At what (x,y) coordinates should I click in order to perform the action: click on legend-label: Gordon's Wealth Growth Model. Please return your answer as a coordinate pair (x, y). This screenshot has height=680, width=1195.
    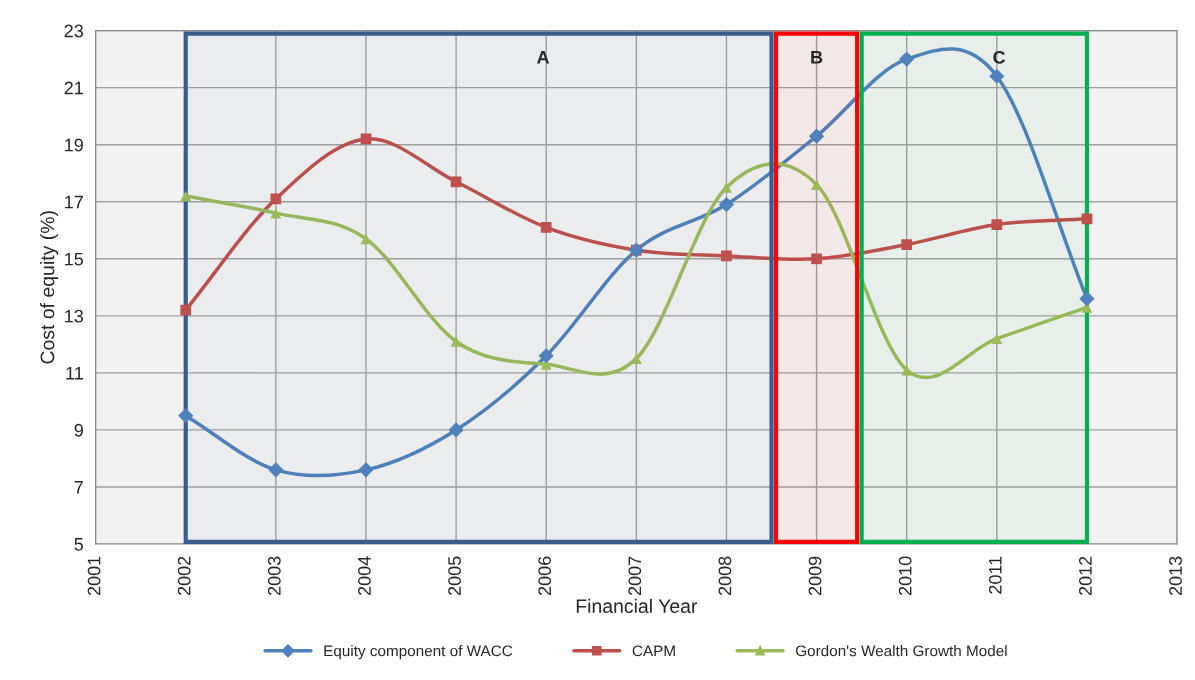
    Looking at the image, I should click on (901, 651).